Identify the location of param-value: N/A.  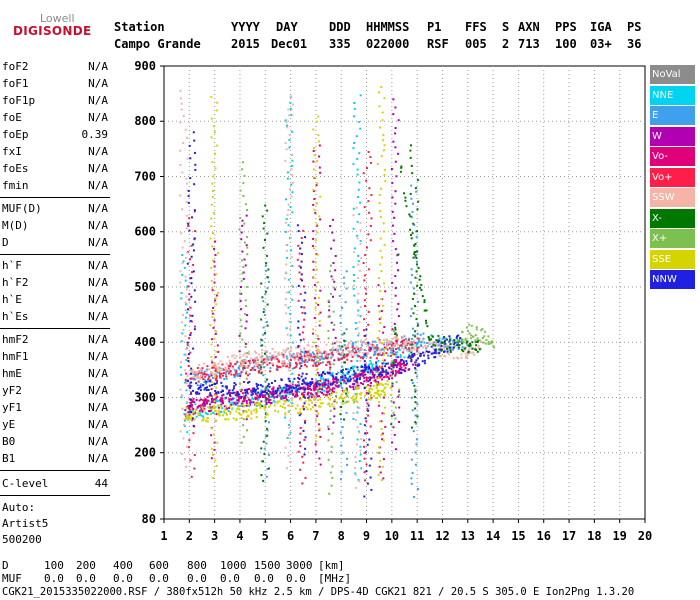
(98, 168).